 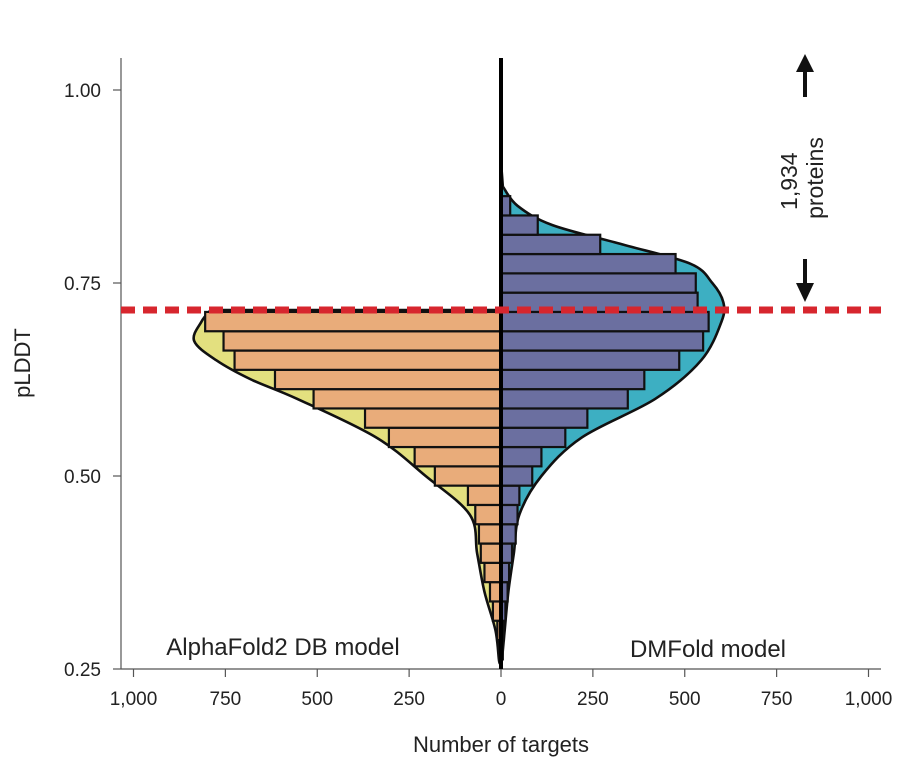 I want to click on y-axis-title: pLDDT, so click(x=22, y=363).